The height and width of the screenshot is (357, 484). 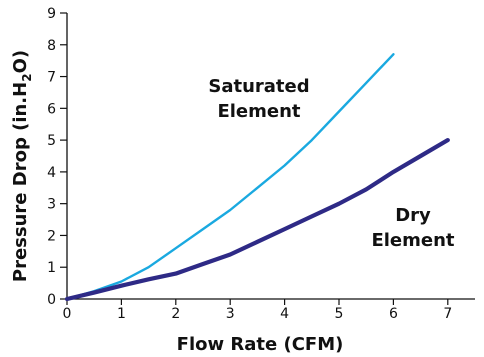 I want to click on y-tick-label: 5, so click(x=51, y=141).